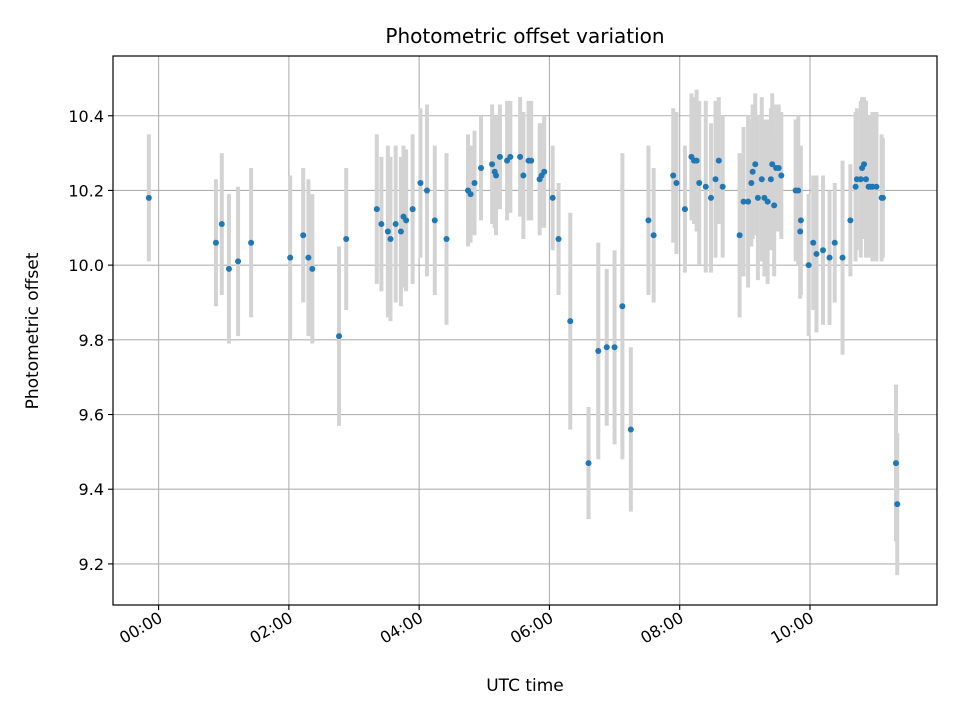 The width and height of the screenshot is (960, 720). I want to click on y-tick-label: 9.6, so click(91, 415).